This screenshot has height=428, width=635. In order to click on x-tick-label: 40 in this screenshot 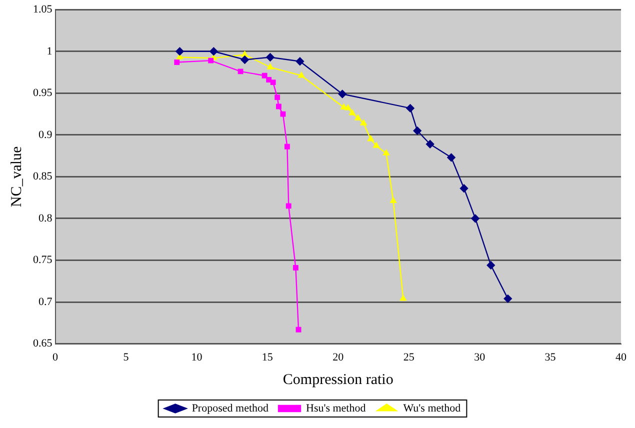, I will do `click(621, 357)`.